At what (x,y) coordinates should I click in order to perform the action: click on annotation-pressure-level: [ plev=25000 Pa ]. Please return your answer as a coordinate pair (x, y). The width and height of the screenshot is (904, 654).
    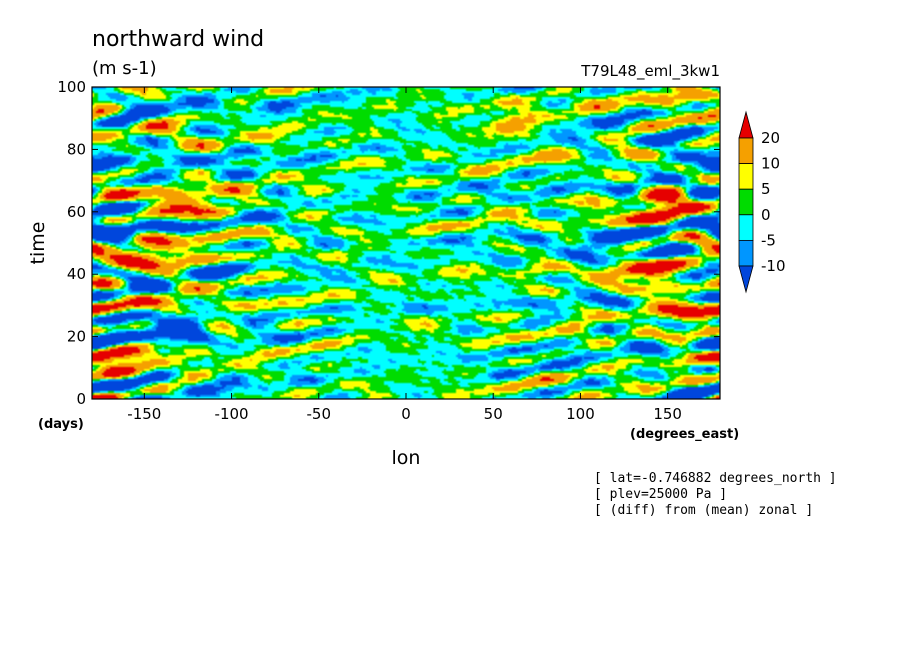
    Looking at the image, I should click on (660, 494).